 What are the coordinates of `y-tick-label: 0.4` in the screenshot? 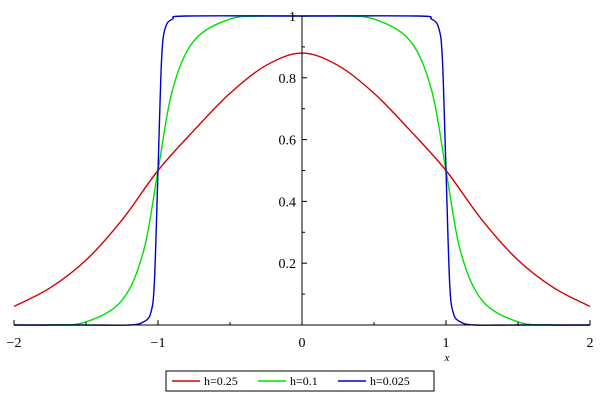 It's located at (288, 202).